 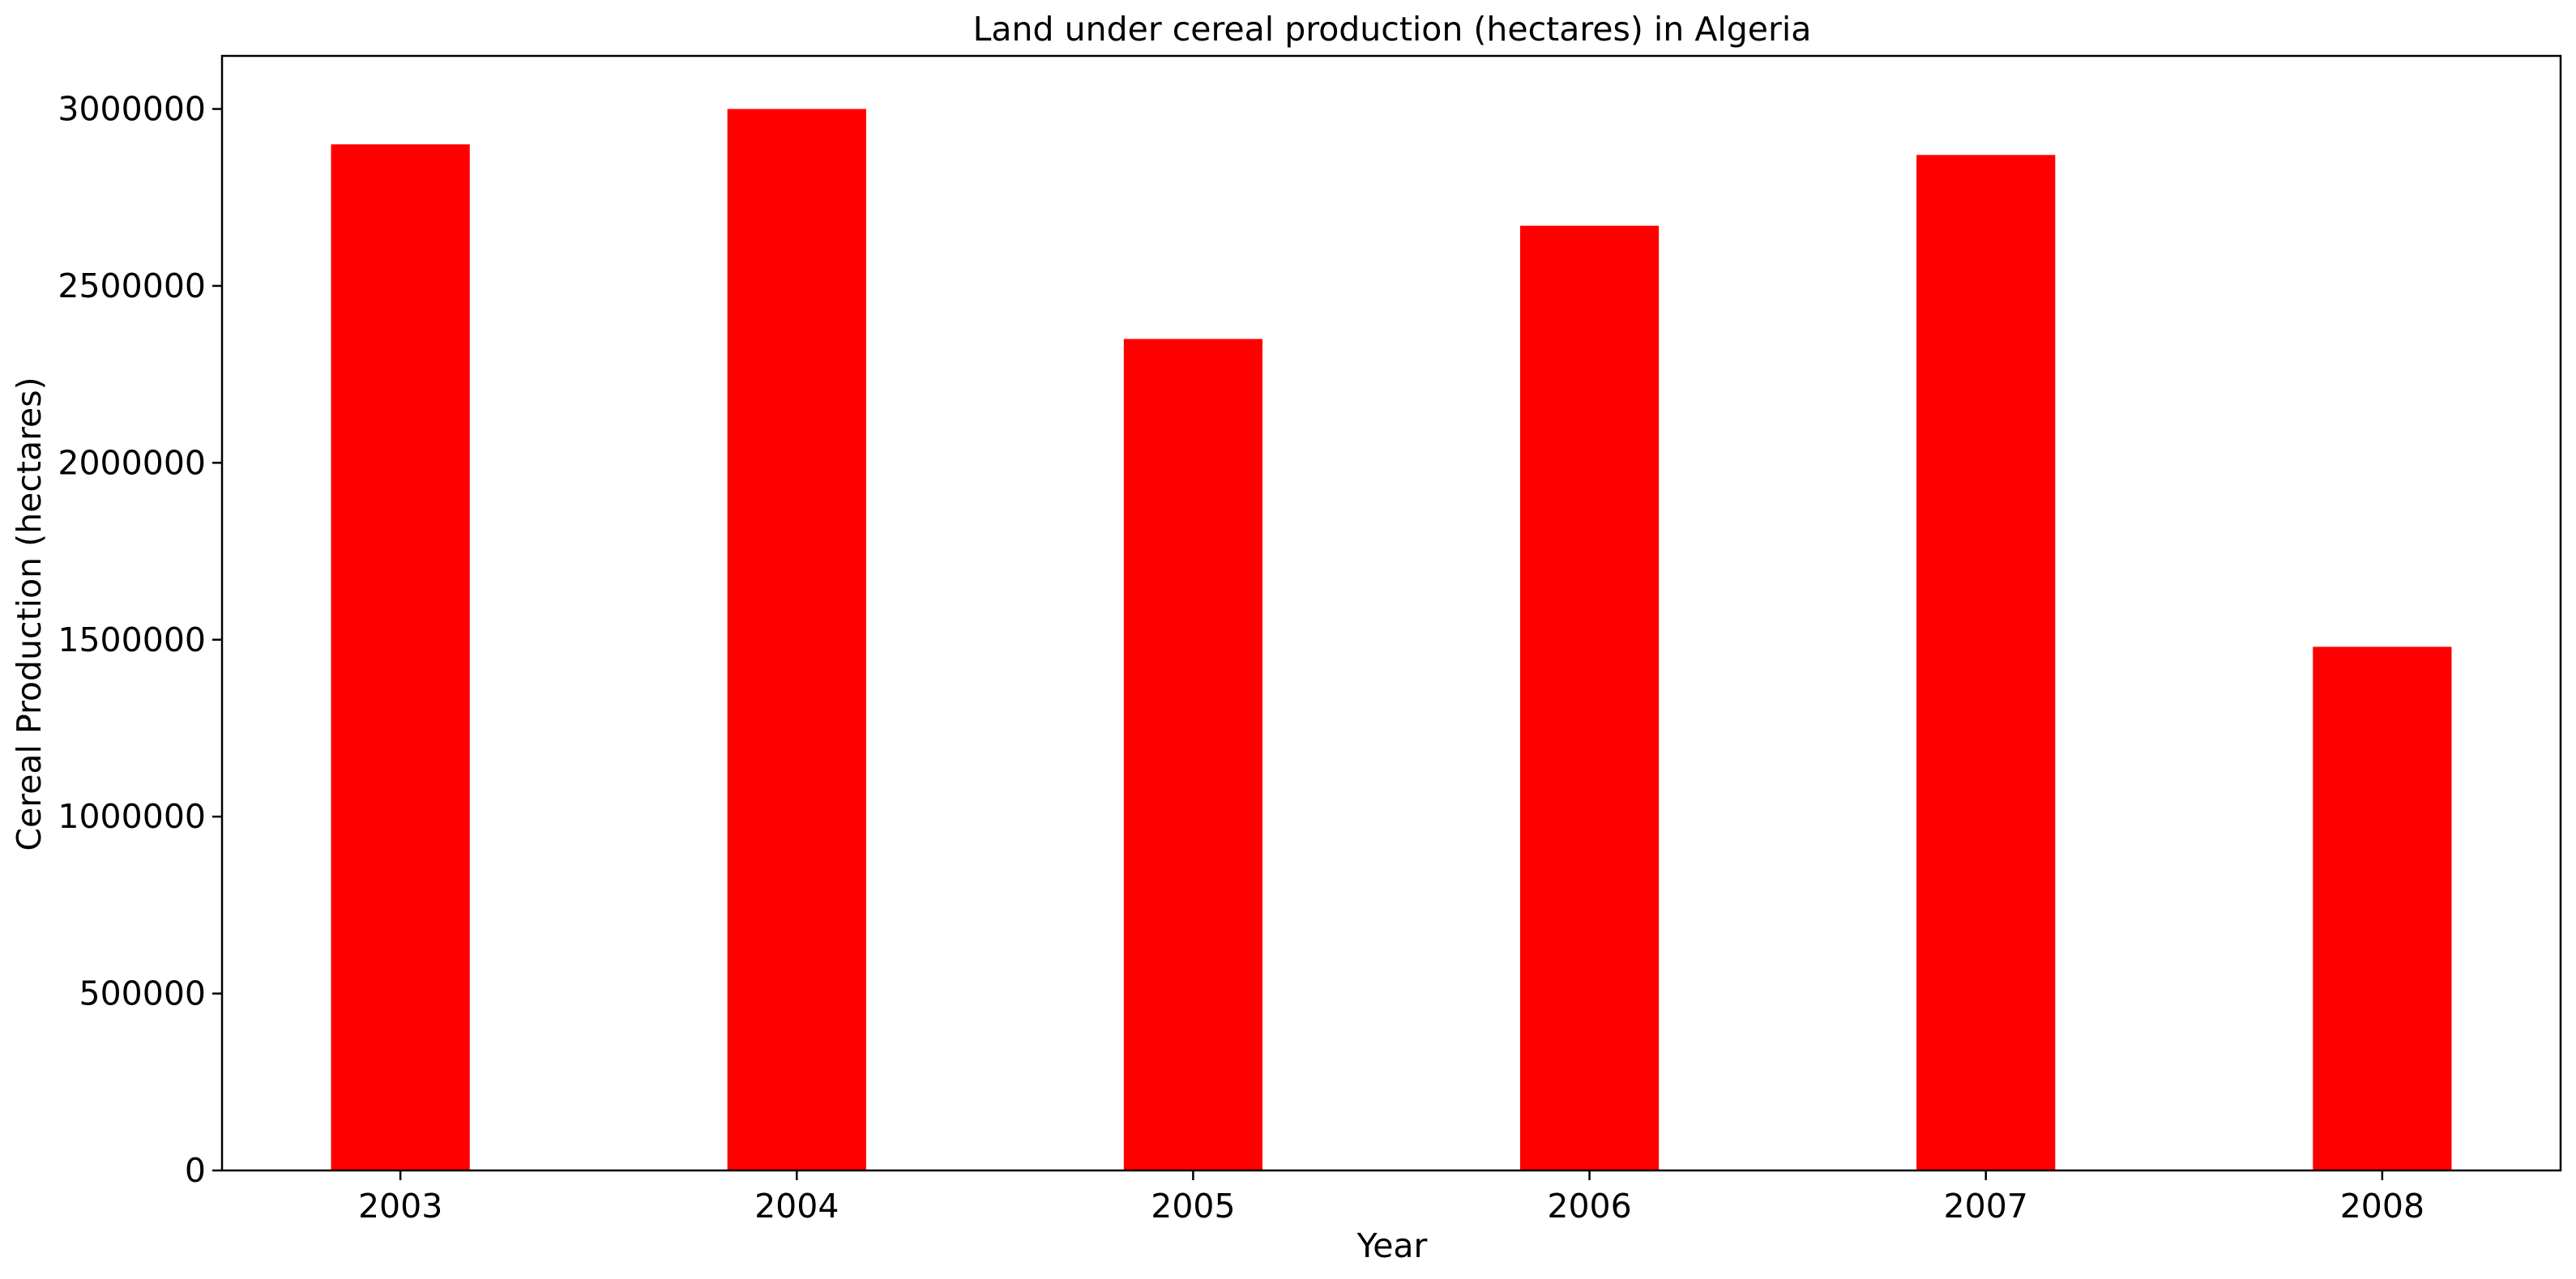 I want to click on x-tick-label: 2007, so click(x=1986, y=1206).